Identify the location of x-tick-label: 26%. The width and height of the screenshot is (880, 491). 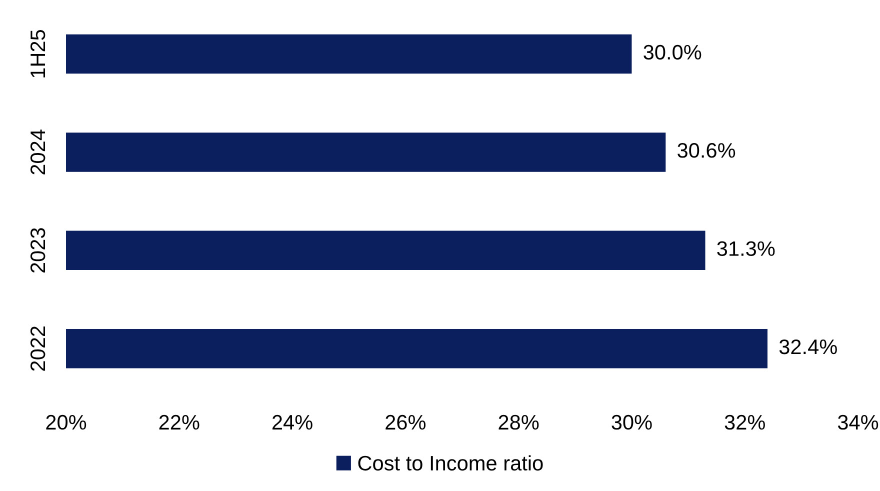
(406, 422).